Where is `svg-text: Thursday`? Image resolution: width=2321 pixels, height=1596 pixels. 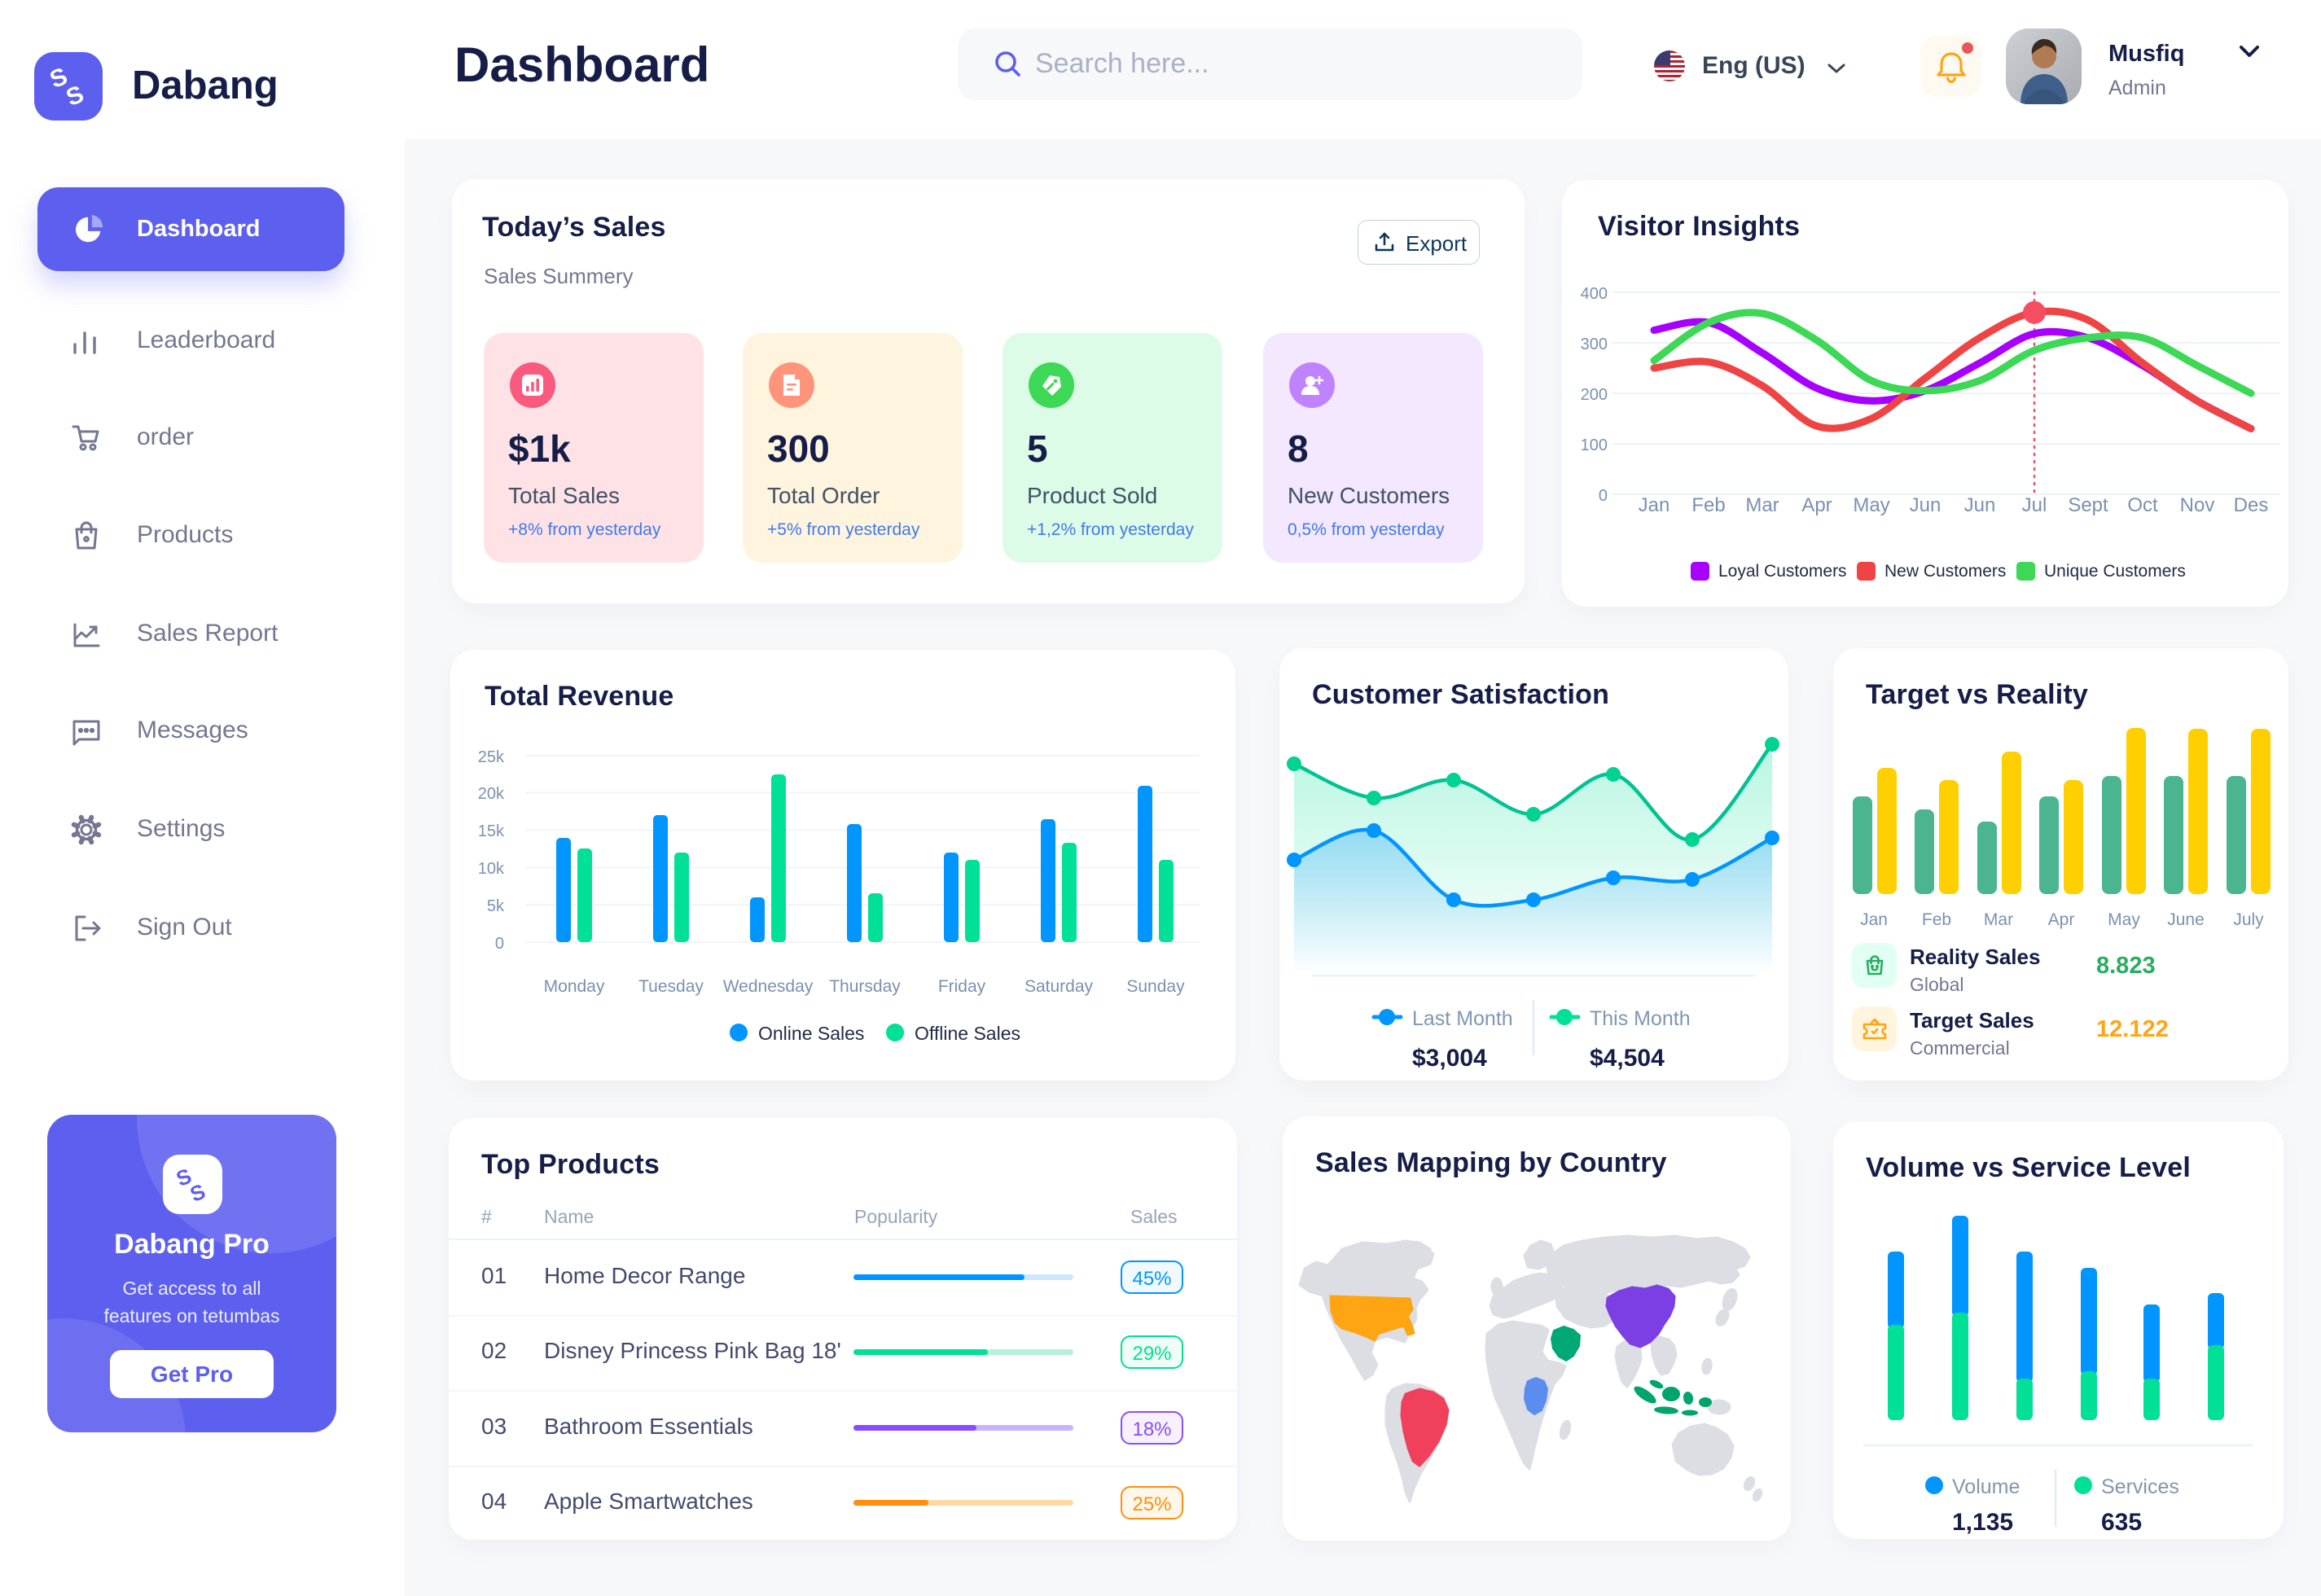
svg-text: Thursday is located at coordinates (865, 987).